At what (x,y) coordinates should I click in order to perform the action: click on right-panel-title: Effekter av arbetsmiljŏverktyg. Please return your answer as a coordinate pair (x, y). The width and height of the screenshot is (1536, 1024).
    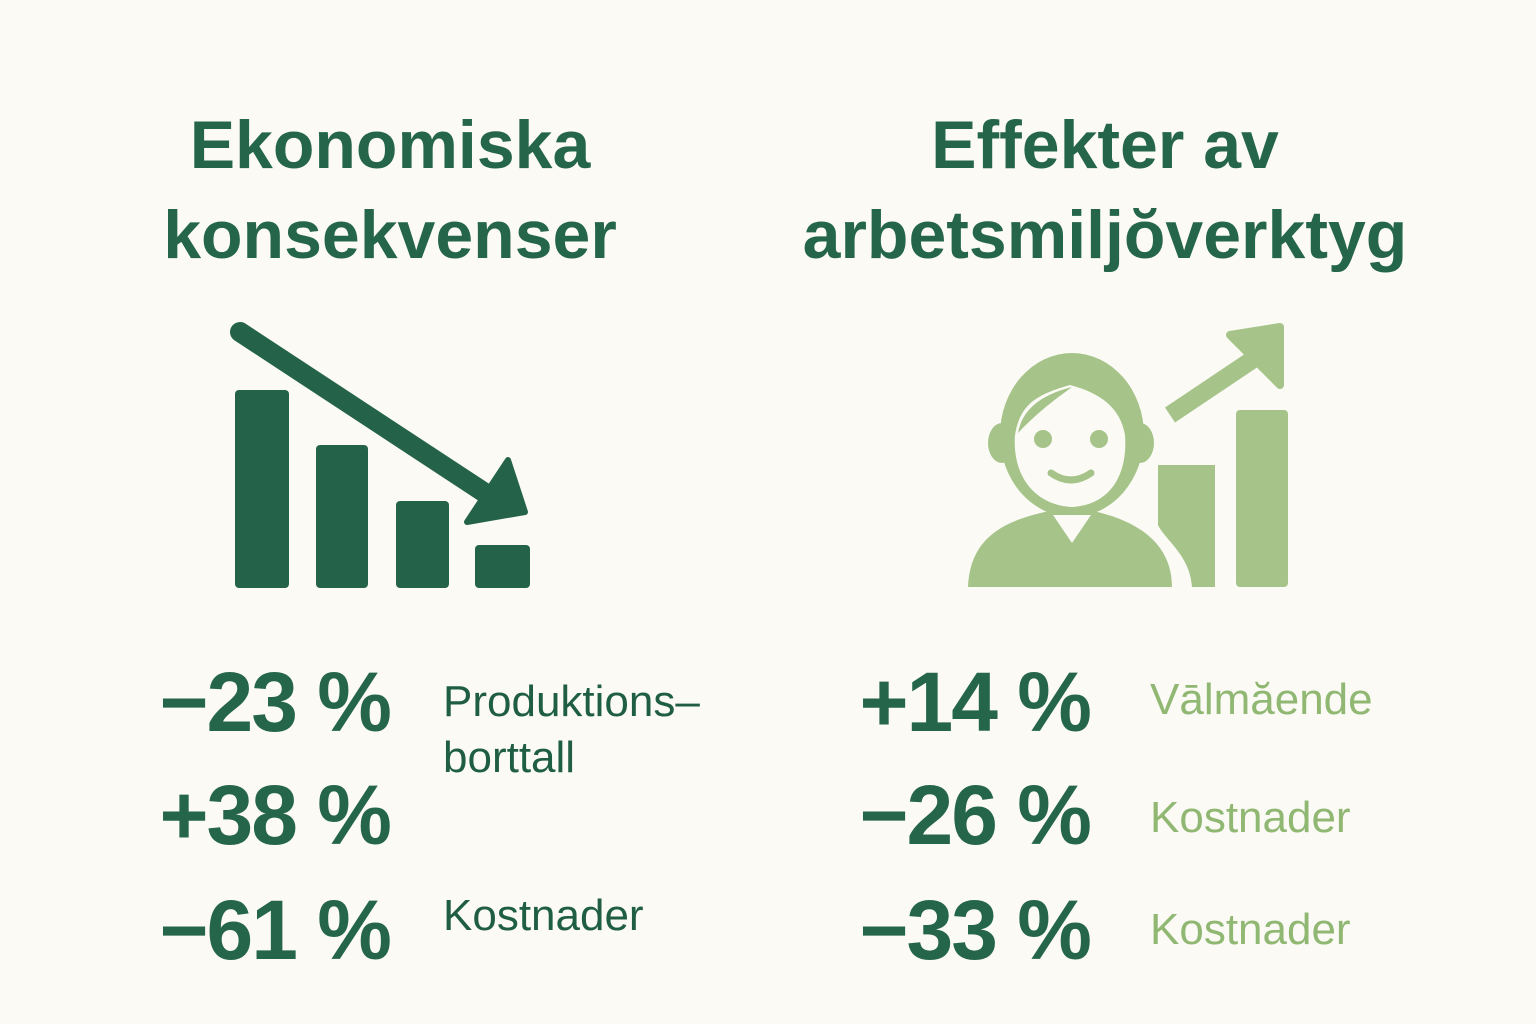
    Looking at the image, I should click on (1105, 190).